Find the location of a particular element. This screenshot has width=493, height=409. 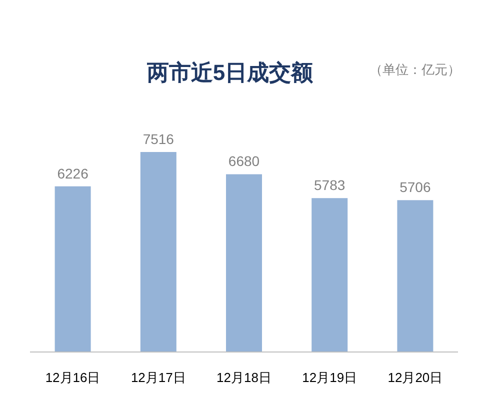

data-label: 6226 is located at coordinates (73, 173).